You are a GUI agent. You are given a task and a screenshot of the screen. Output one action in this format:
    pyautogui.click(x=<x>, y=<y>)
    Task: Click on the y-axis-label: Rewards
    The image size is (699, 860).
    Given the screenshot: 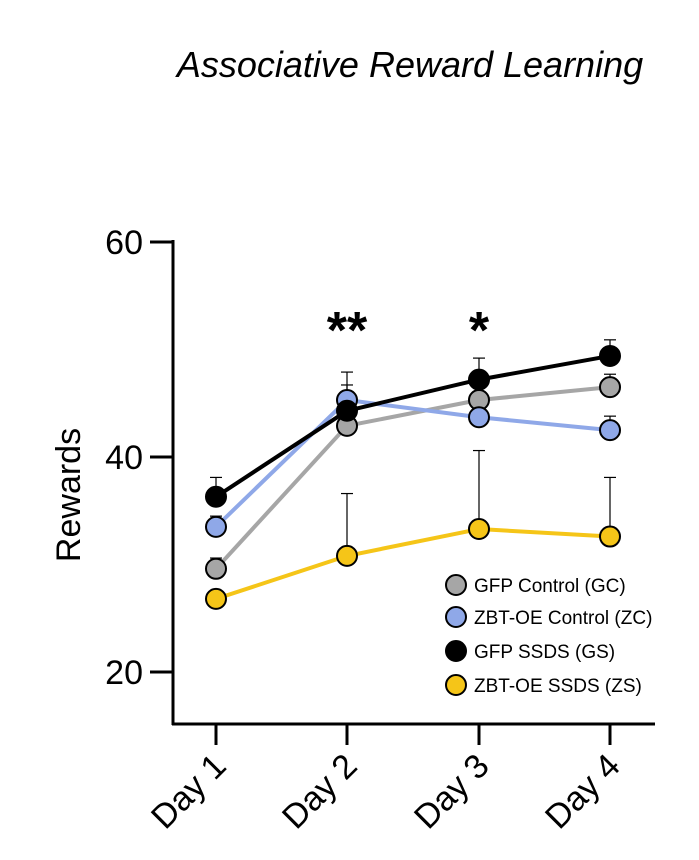 What is the action you would take?
    pyautogui.click(x=69, y=495)
    